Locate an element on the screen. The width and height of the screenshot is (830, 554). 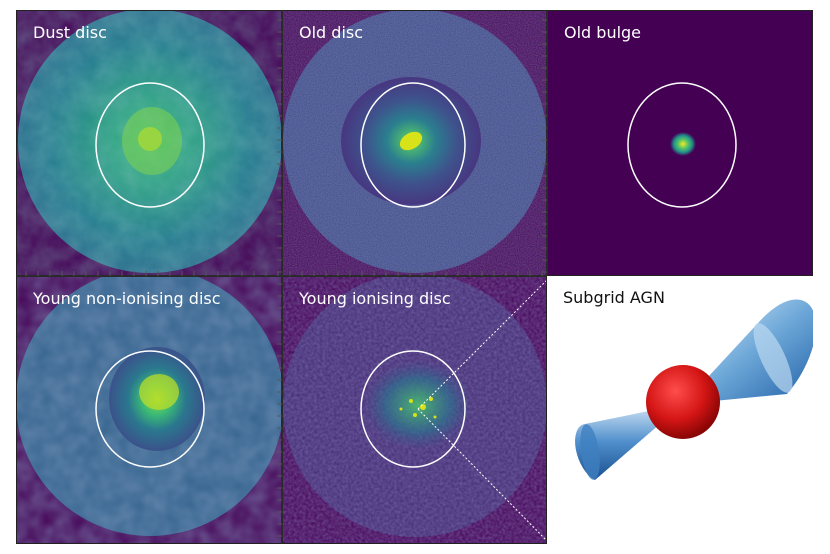
panel-label: Dust disc is located at coordinates (70, 32).